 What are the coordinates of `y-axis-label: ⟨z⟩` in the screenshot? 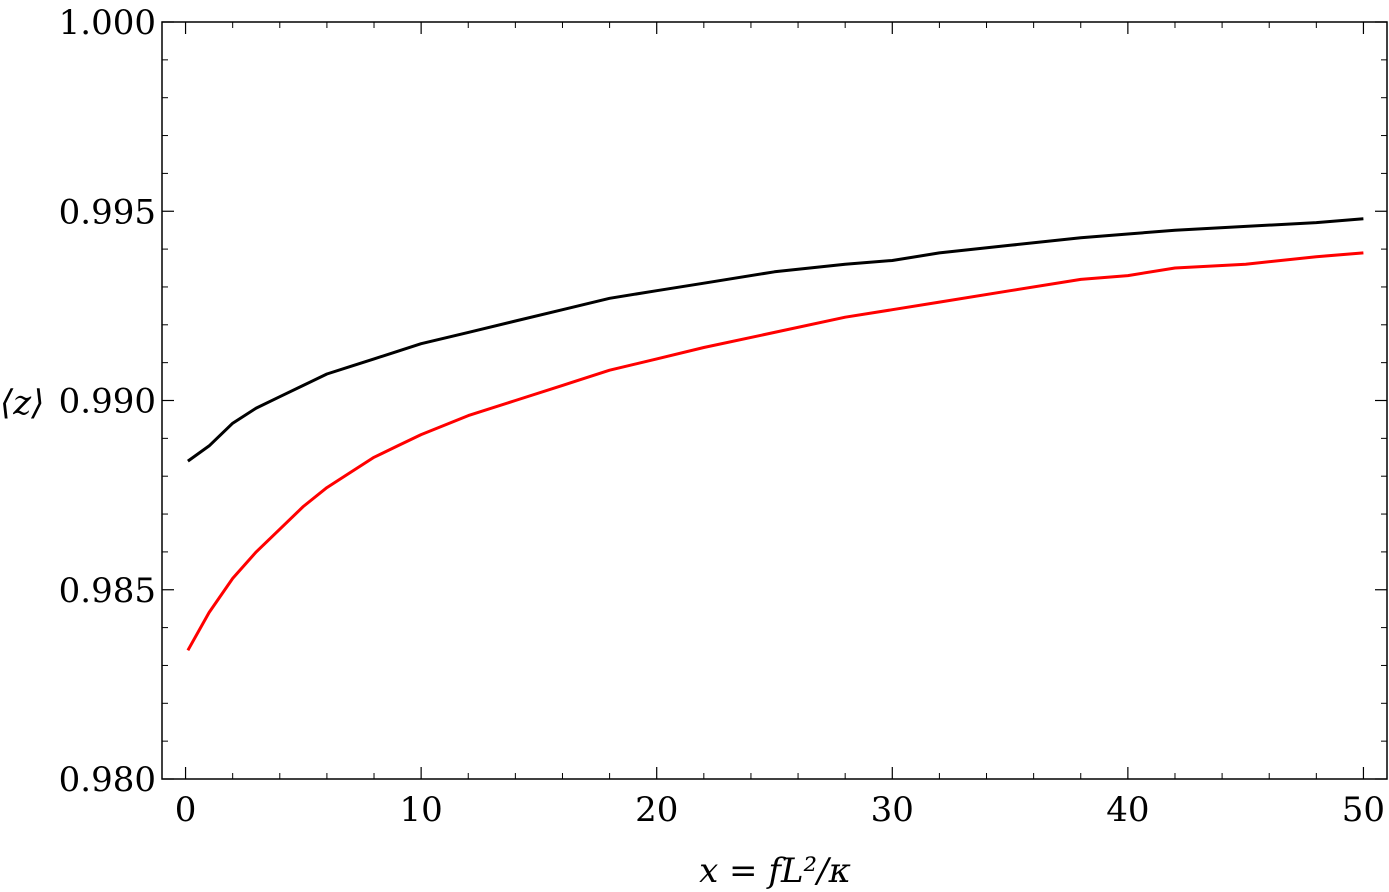 It's located at (22, 403).